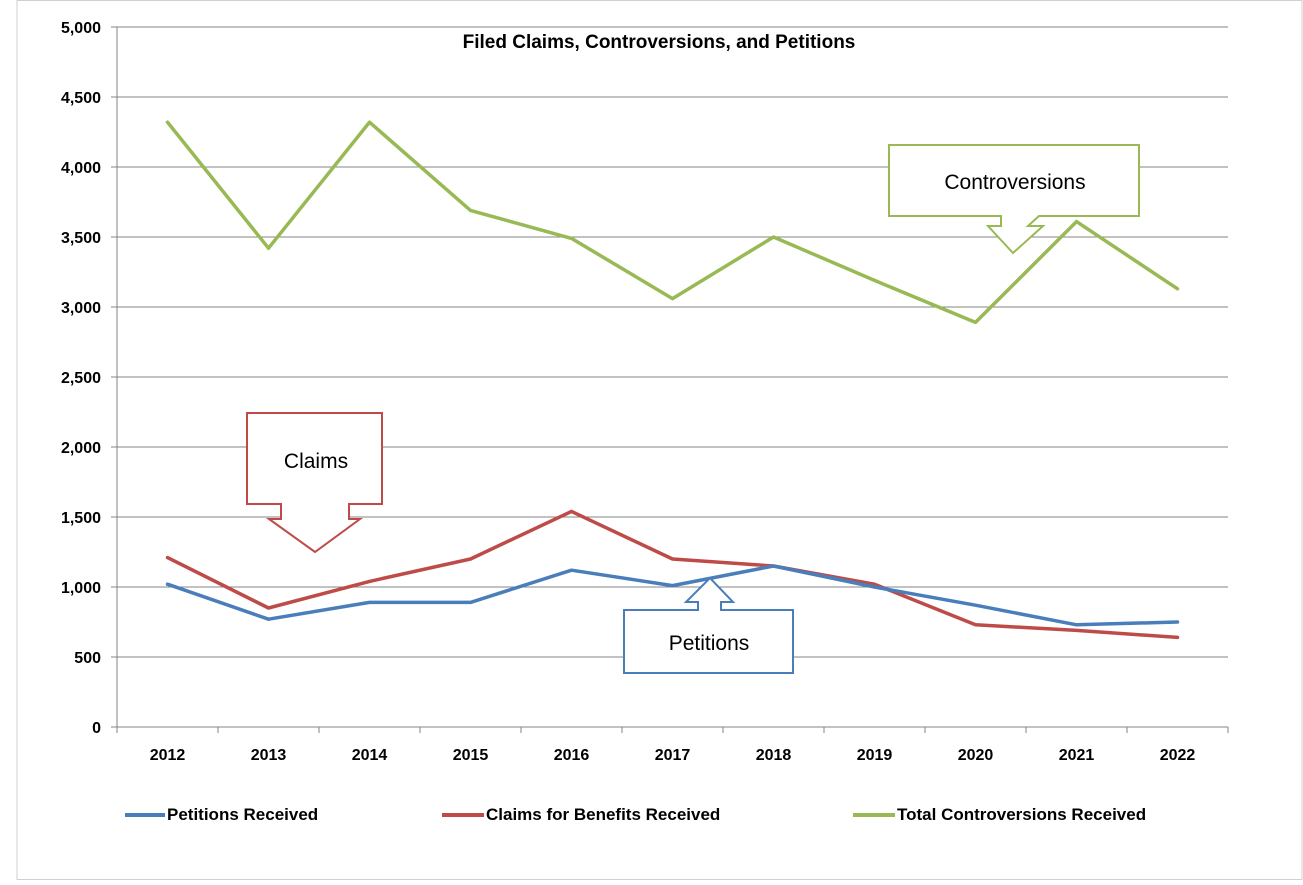 The height and width of the screenshot is (885, 1303). What do you see at coordinates (316, 461) in the screenshot?
I see `callout-claims-label: Claims` at bounding box center [316, 461].